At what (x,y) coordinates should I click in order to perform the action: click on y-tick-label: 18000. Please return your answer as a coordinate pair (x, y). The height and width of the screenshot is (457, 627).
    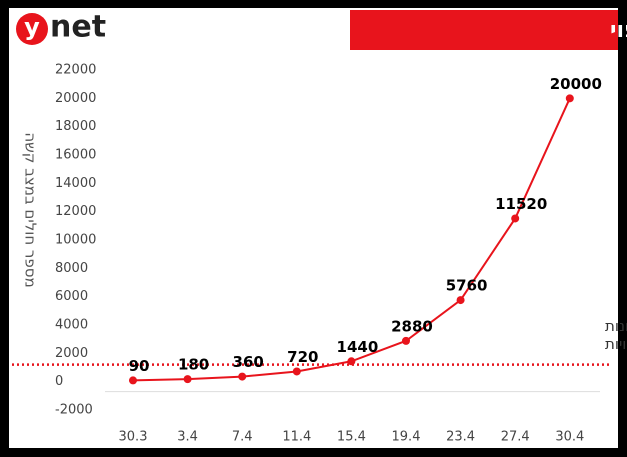
    Looking at the image, I should click on (75, 126).